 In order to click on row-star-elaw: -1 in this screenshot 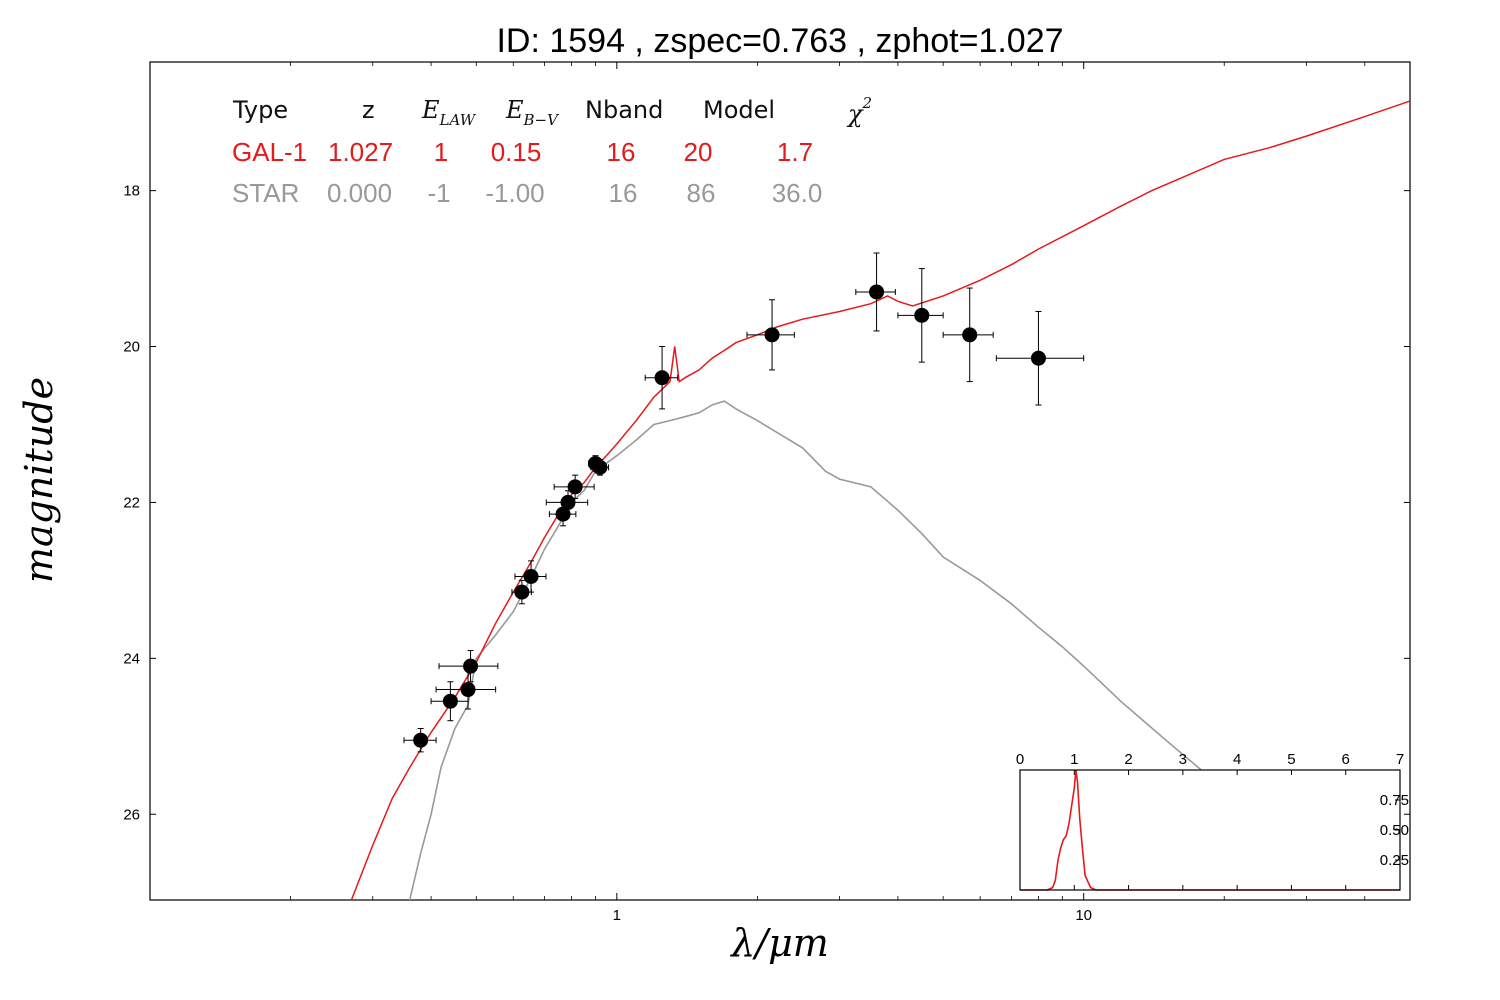, I will do `click(438, 193)`.